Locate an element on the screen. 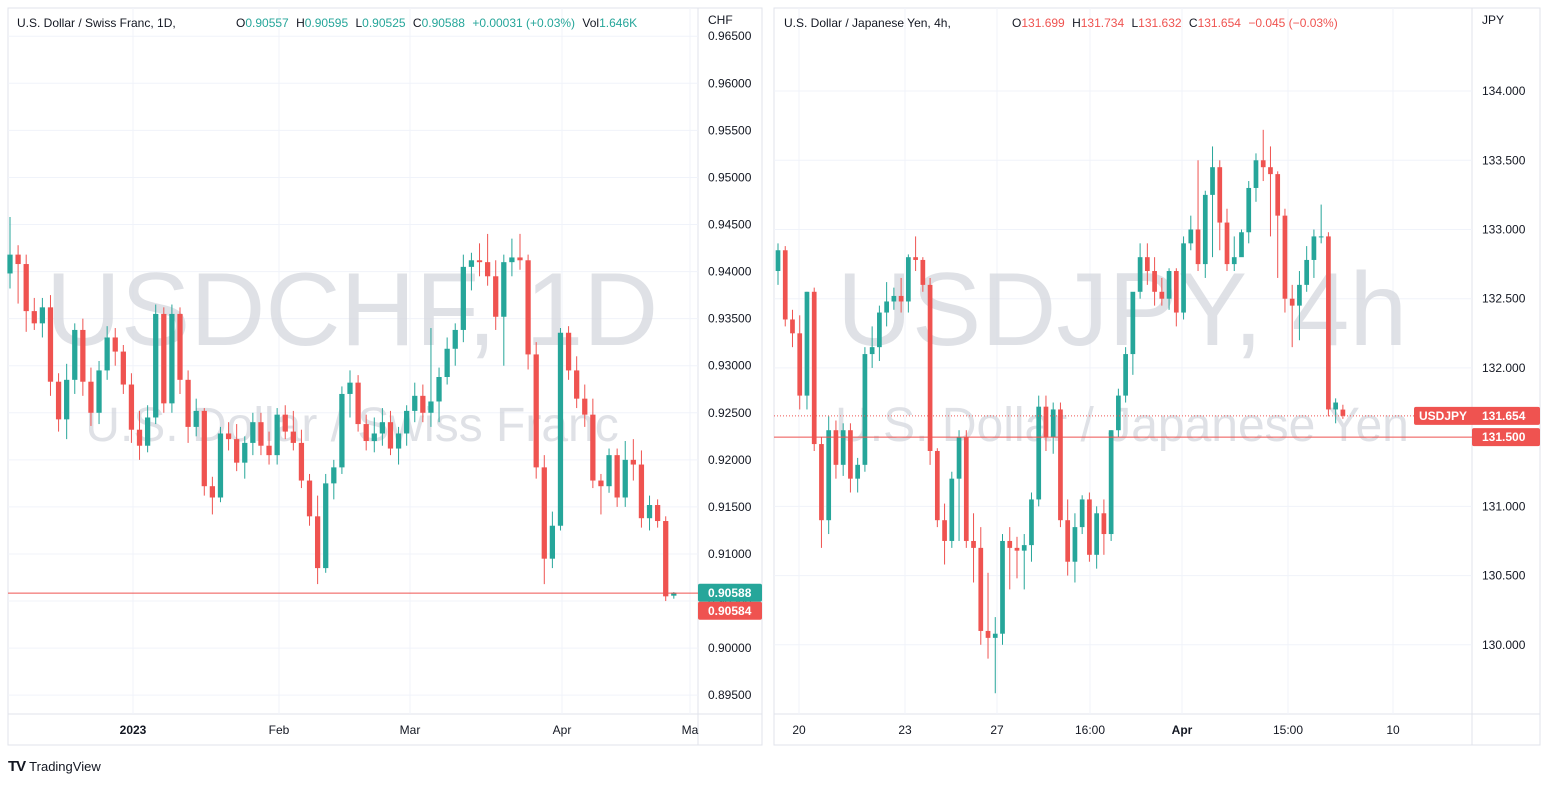  brand-name: TradingView is located at coordinates (65, 766).